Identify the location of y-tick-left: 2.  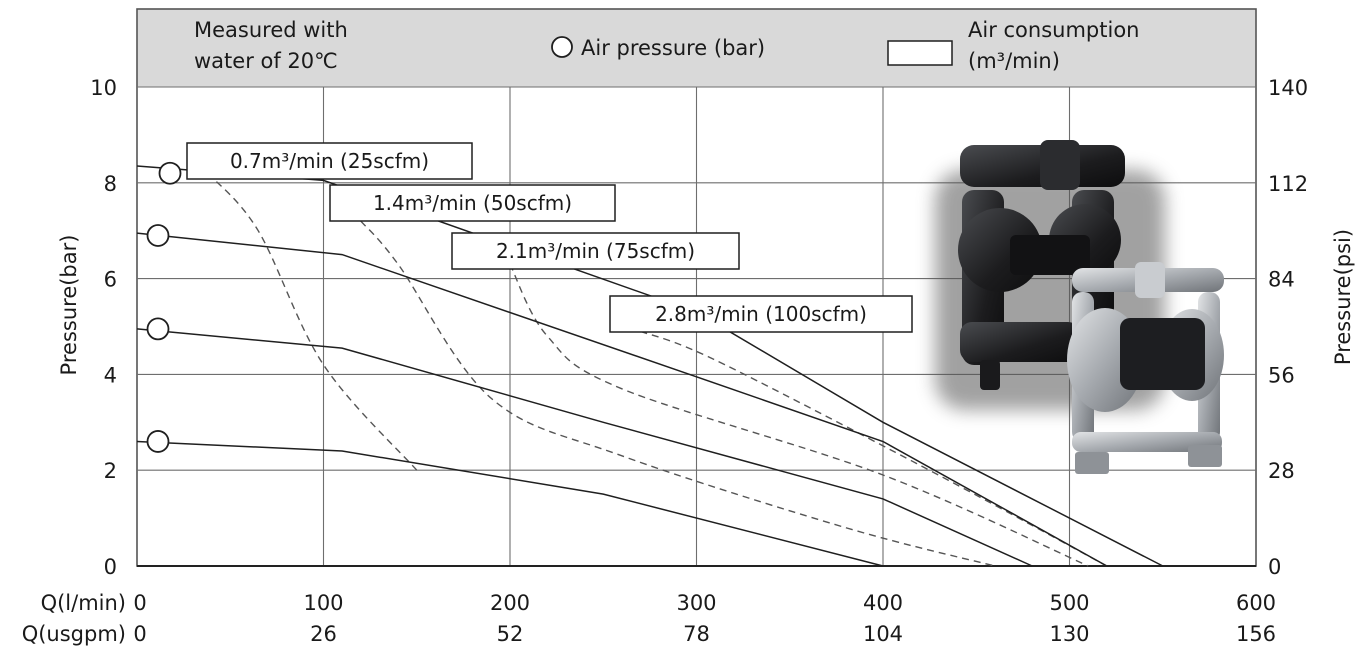
(110, 471).